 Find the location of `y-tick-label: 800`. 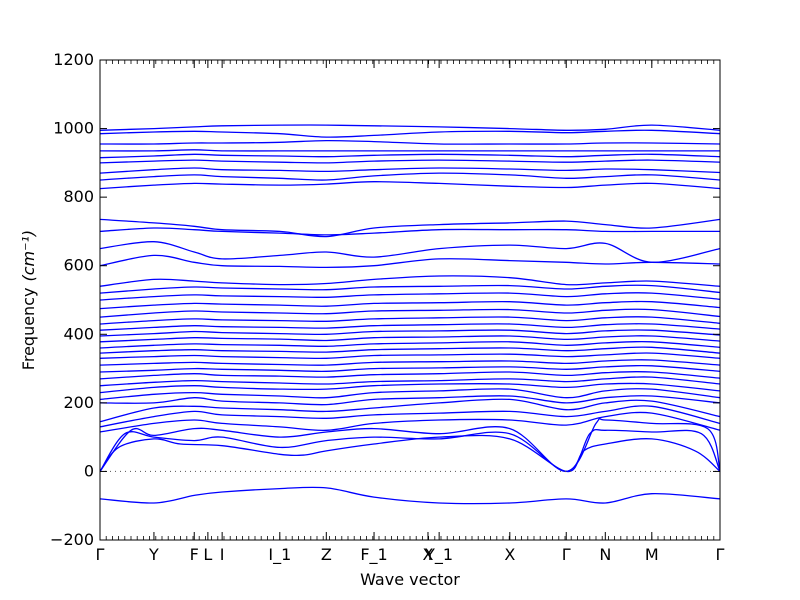

y-tick-label: 800 is located at coordinates (78, 196).